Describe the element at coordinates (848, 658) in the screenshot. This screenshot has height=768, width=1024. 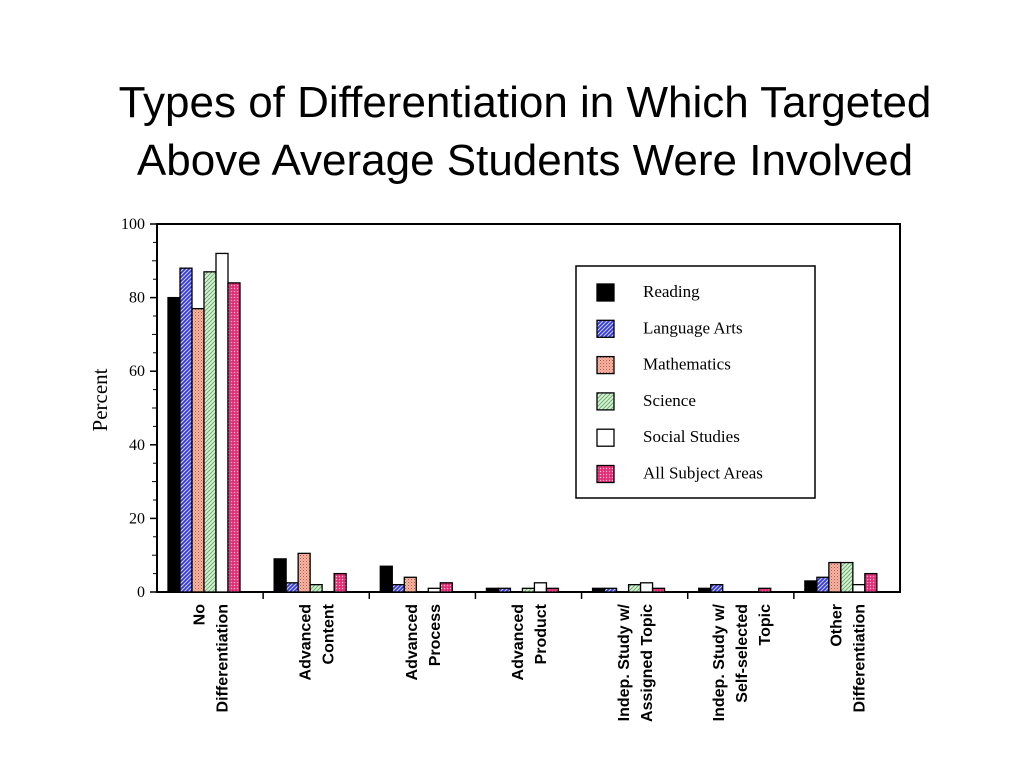
I see `x-category-label: Other Differentiation` at that location.